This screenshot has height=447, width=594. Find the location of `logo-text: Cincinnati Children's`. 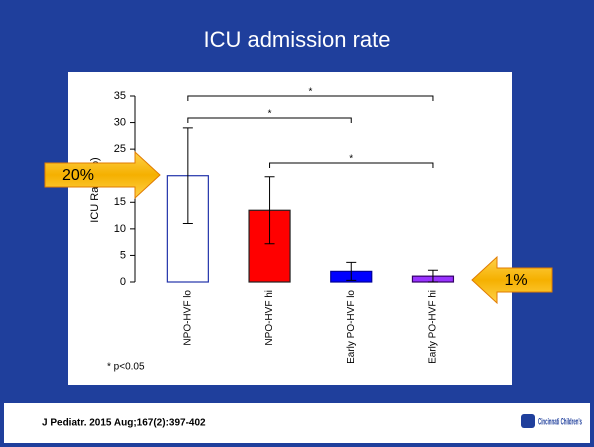

logo-text: Cincinnati Children's is located at coordinates (560, 421).